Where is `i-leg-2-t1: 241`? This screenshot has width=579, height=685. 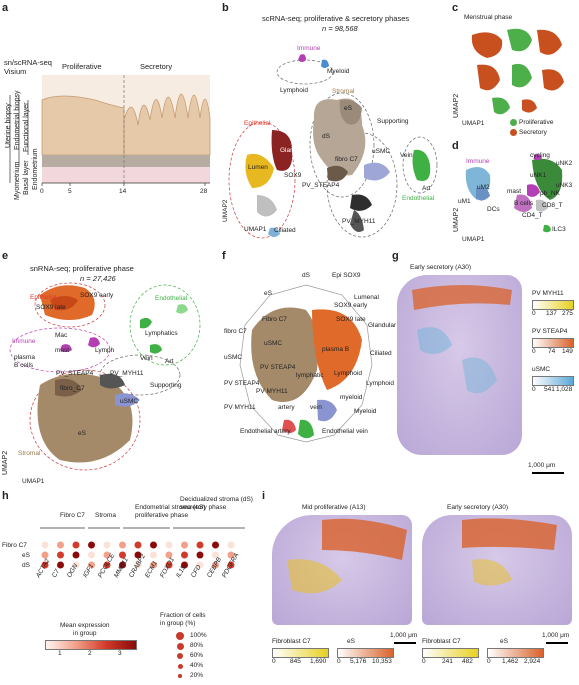
i-leg-2-t1: 241 is located at coordinates (447, 661).